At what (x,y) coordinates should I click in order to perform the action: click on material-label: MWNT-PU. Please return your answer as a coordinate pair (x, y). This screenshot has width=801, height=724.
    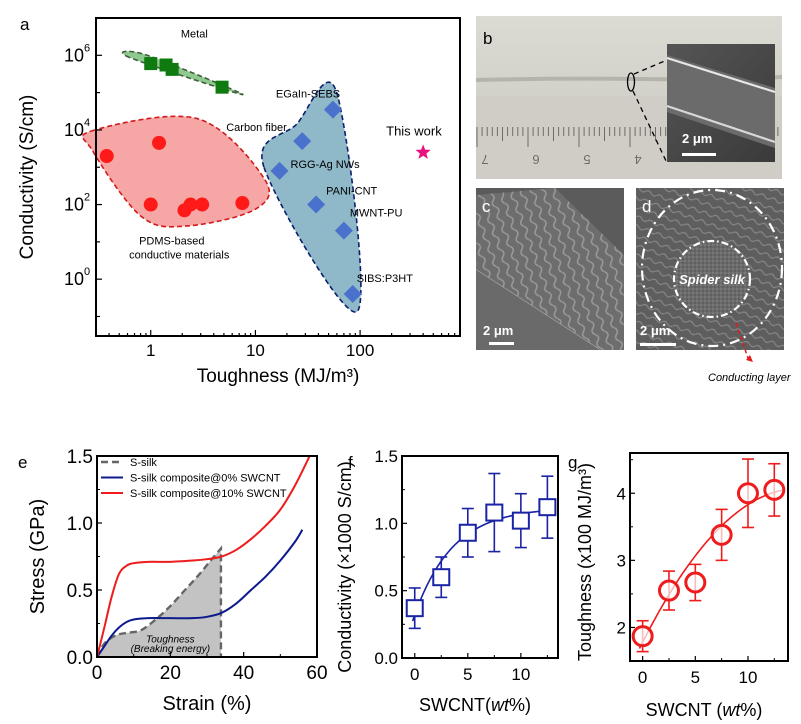
    Looking at the image, I should click on (376, 214).